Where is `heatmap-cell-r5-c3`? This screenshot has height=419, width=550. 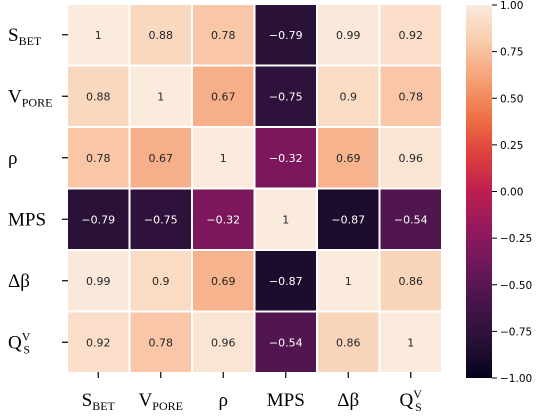
heatmap-cell-r5-c3 is located at coordinates (285, 342).